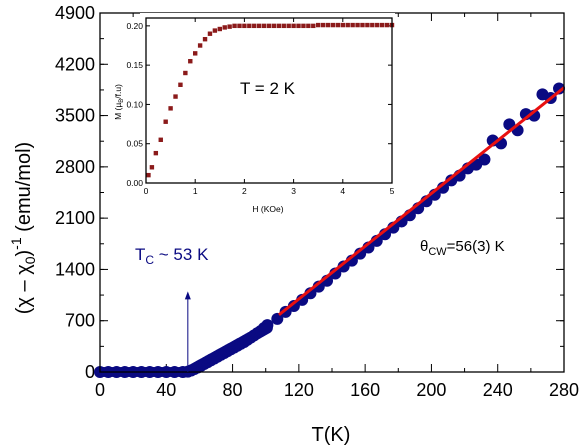 The height and width of the screenshot is (446, 581). I want to click on inset-y-label-sub: B, so click(122, 101).